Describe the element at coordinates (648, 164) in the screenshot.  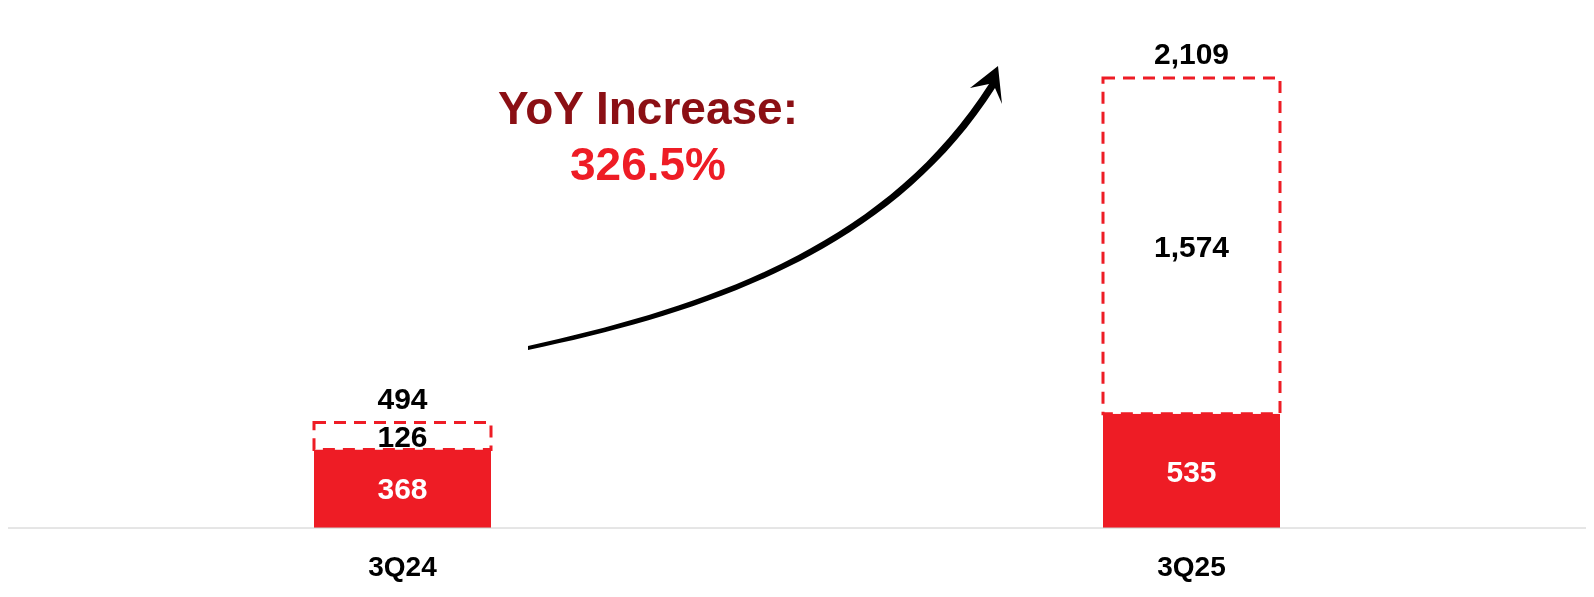
I see `annotation: 326.5%` at that location.